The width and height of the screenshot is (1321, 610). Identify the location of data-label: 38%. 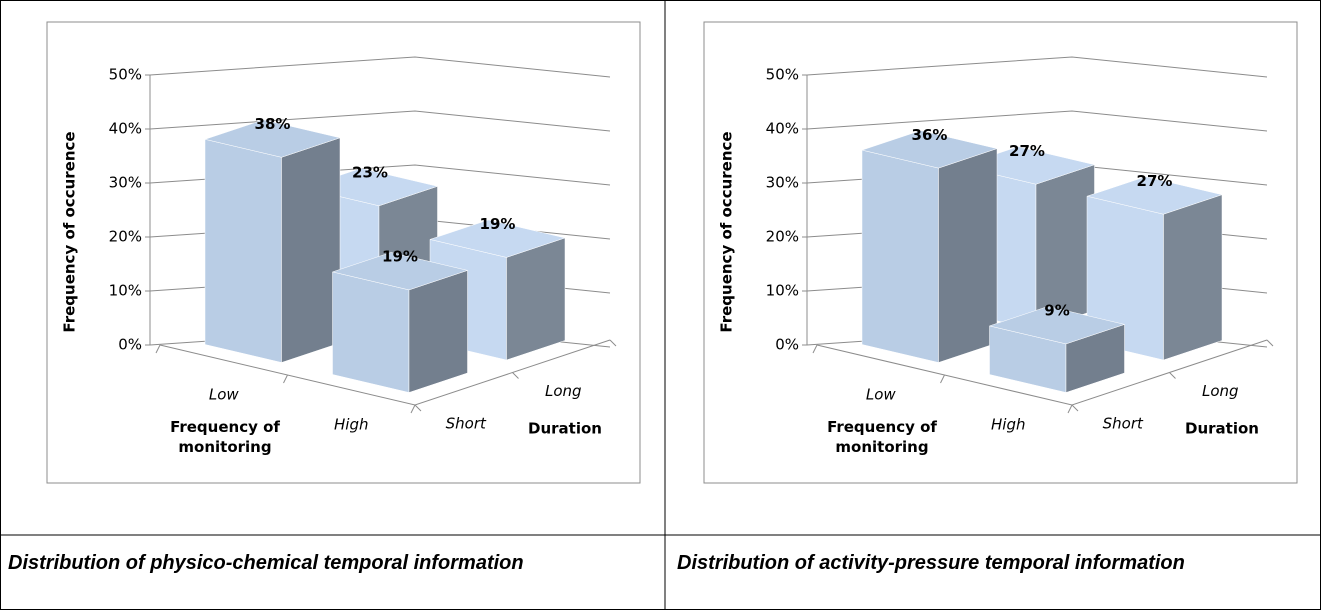
(273, 124).